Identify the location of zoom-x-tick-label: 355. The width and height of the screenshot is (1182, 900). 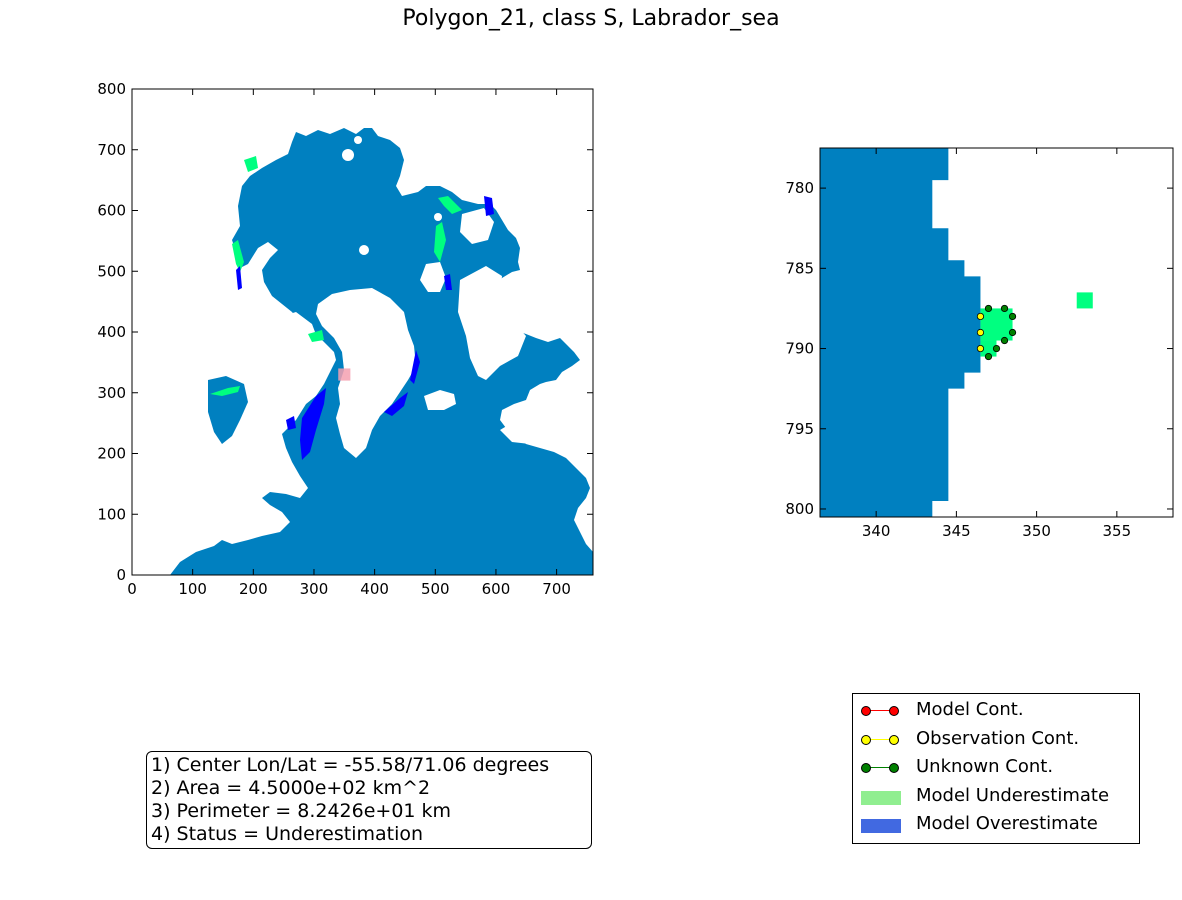
(1117, 531).